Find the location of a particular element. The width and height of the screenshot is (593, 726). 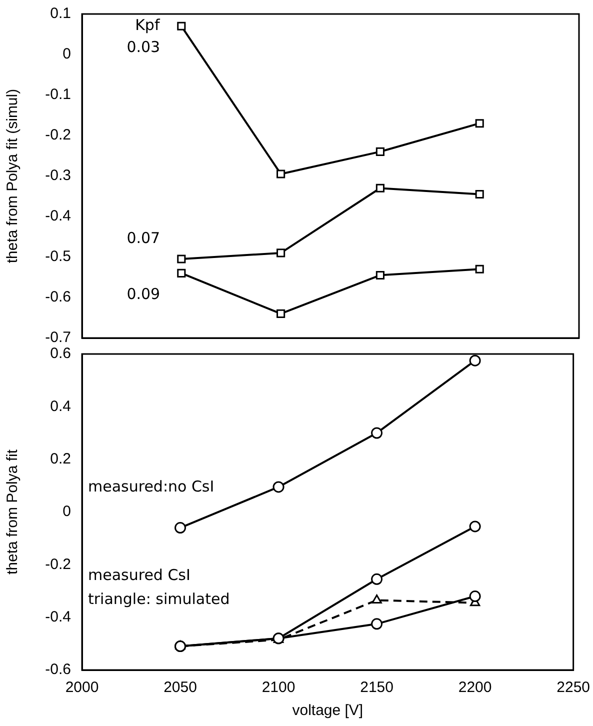

y-tick-label: 0.6 is located at coordinates (60, 353).